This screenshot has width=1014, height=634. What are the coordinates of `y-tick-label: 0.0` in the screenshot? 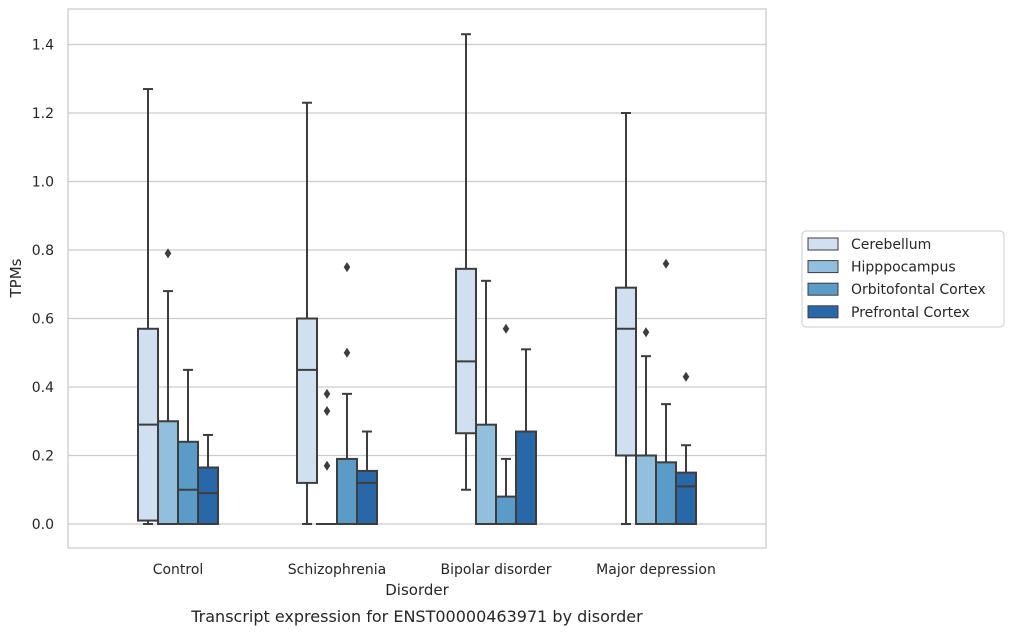 It's located at (43, 525).